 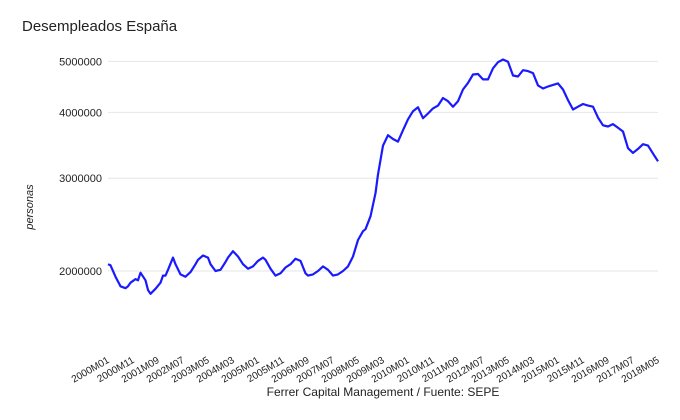 What do you see at coordinates (100, 26) in the screenshot?
I see `chart-title: Desempleados España` at bounding box center [100, 26].